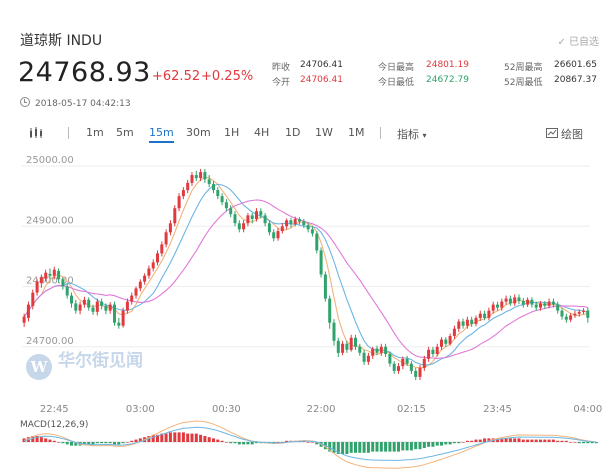  I want to click on interval-1M: 1M, so click(356, 132).